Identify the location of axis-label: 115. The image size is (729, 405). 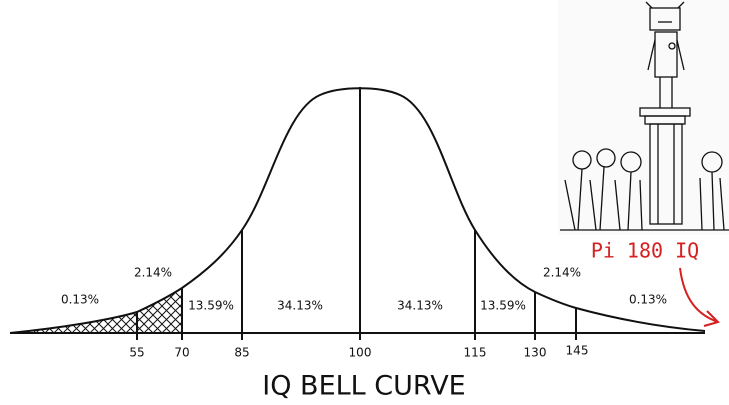
(475, 353).